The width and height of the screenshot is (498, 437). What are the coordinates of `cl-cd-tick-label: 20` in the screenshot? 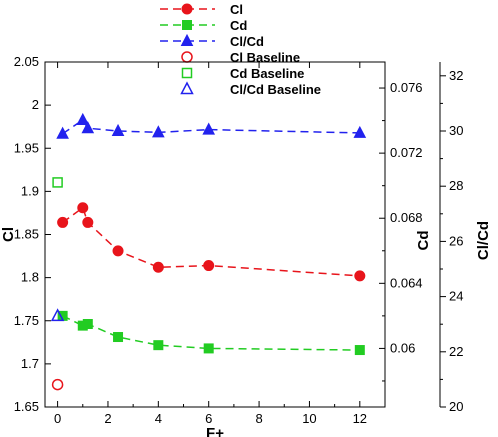 It's located at (456, 406).